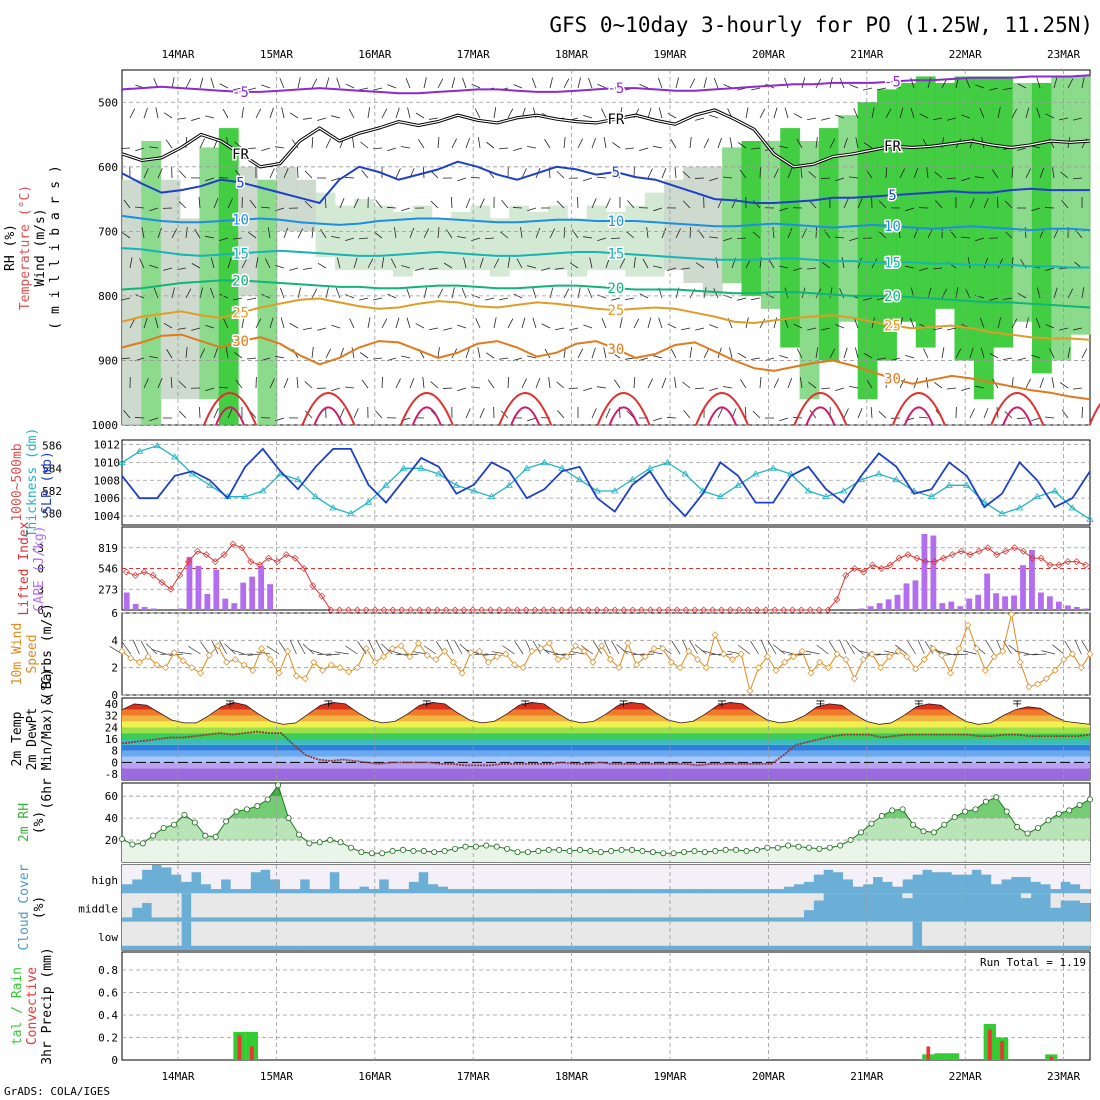  I want to click on panel-label: tal / Rain, so click(17, 1006).